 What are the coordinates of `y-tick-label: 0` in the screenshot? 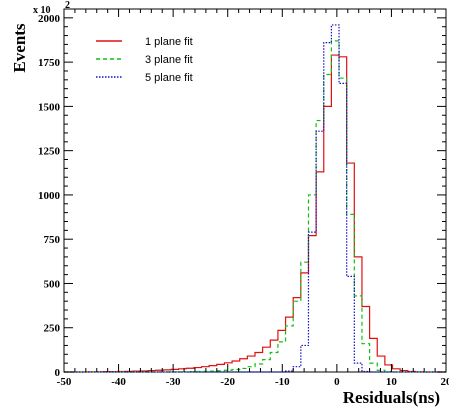 It's located at (58, 373).